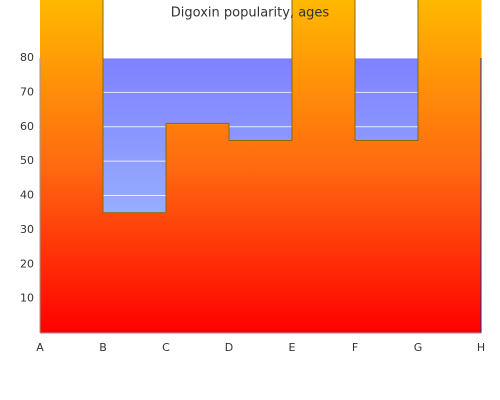 The height and width of the screenshot is (400, 500). I want to click on y-tick-label: 20, so click(27, 263).